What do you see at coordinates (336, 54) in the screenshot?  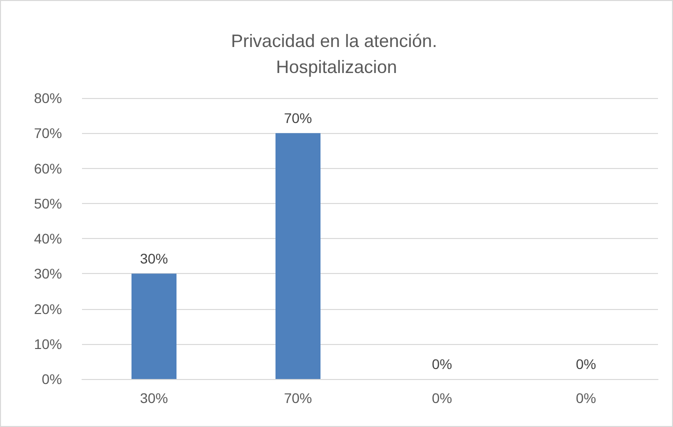 I see `chart-title: Privacidad en la atención. Hospitalizacion` at bounding box center [336, 54].